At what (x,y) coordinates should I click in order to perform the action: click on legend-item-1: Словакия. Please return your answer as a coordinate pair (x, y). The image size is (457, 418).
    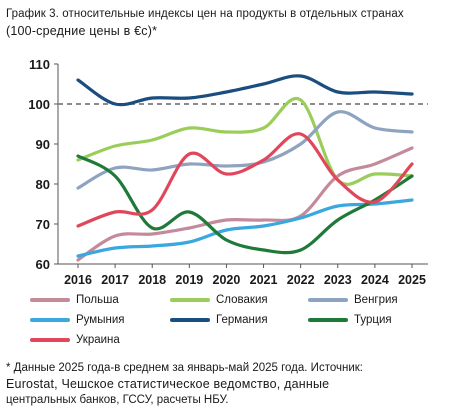
    Looking at the image, I should click on (219, 300).